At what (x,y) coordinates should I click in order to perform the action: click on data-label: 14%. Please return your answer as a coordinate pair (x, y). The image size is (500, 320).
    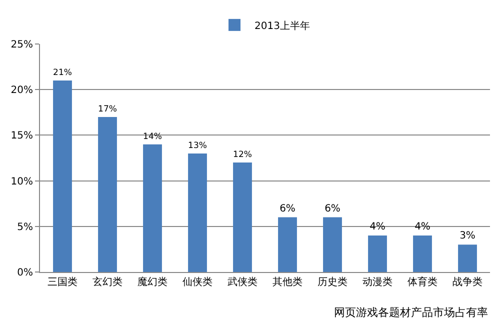
    Looking at the image, I should click on (152, 137).